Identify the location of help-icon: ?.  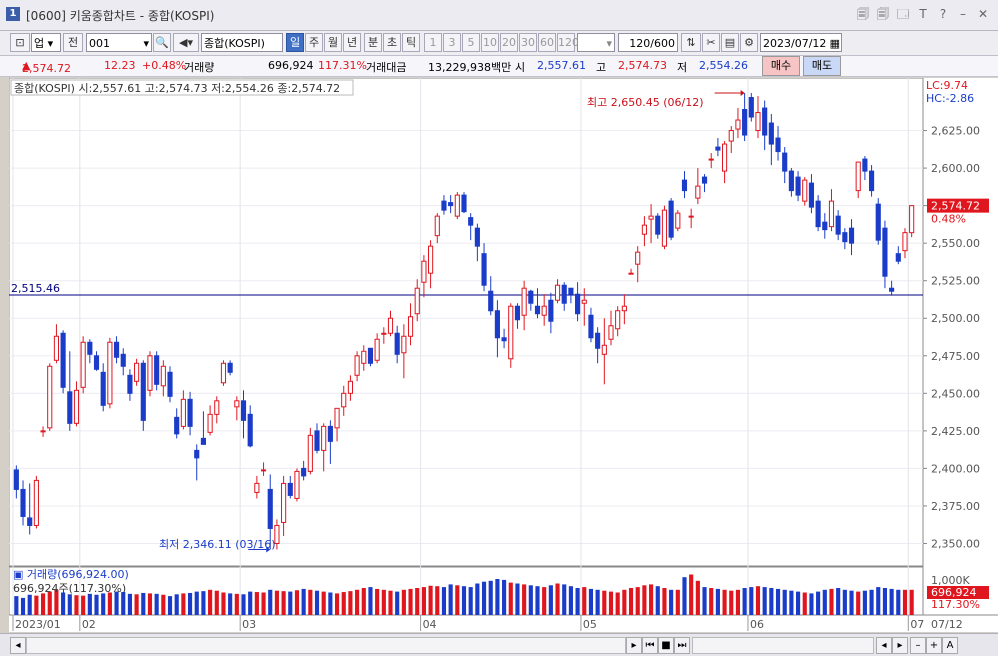
(943, 14).